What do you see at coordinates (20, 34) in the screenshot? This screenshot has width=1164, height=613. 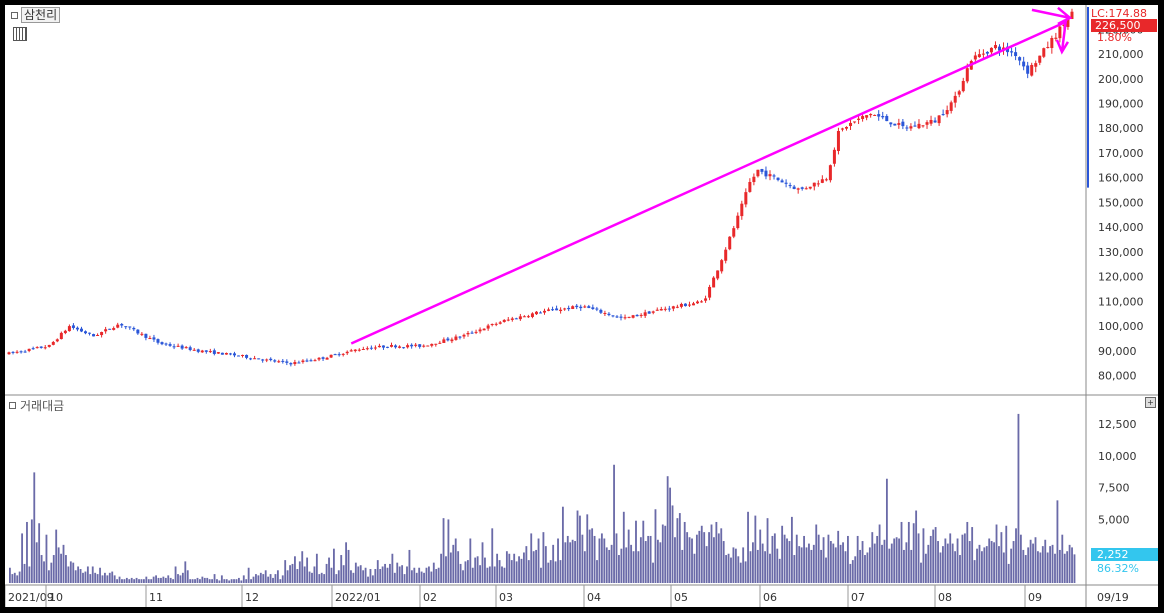 I see `grid-settings-icon` at bounding box center [20, 34].